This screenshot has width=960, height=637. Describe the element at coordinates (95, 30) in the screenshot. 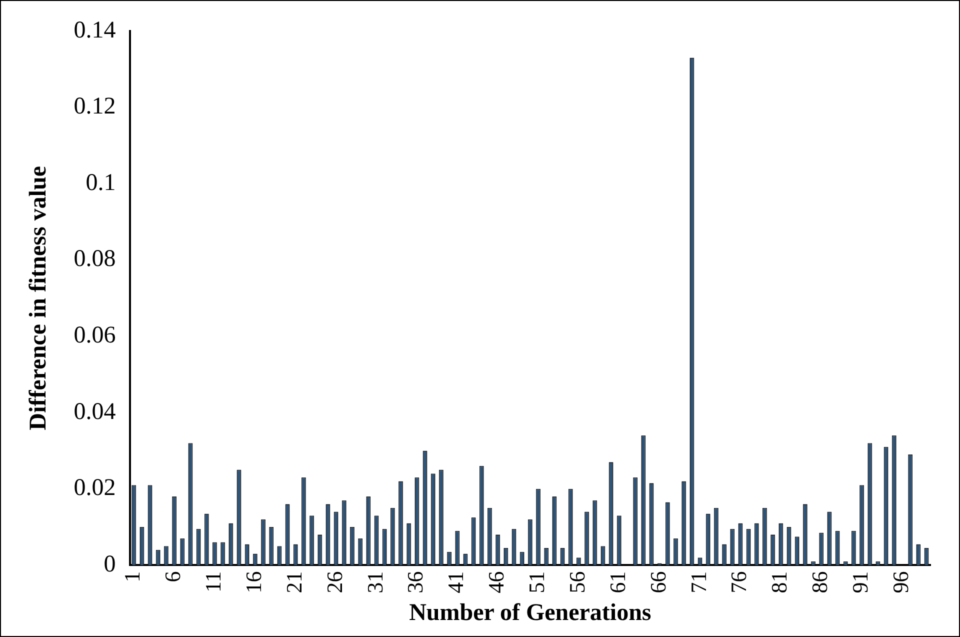

I see `y-tick-label: 0.14` at that location.